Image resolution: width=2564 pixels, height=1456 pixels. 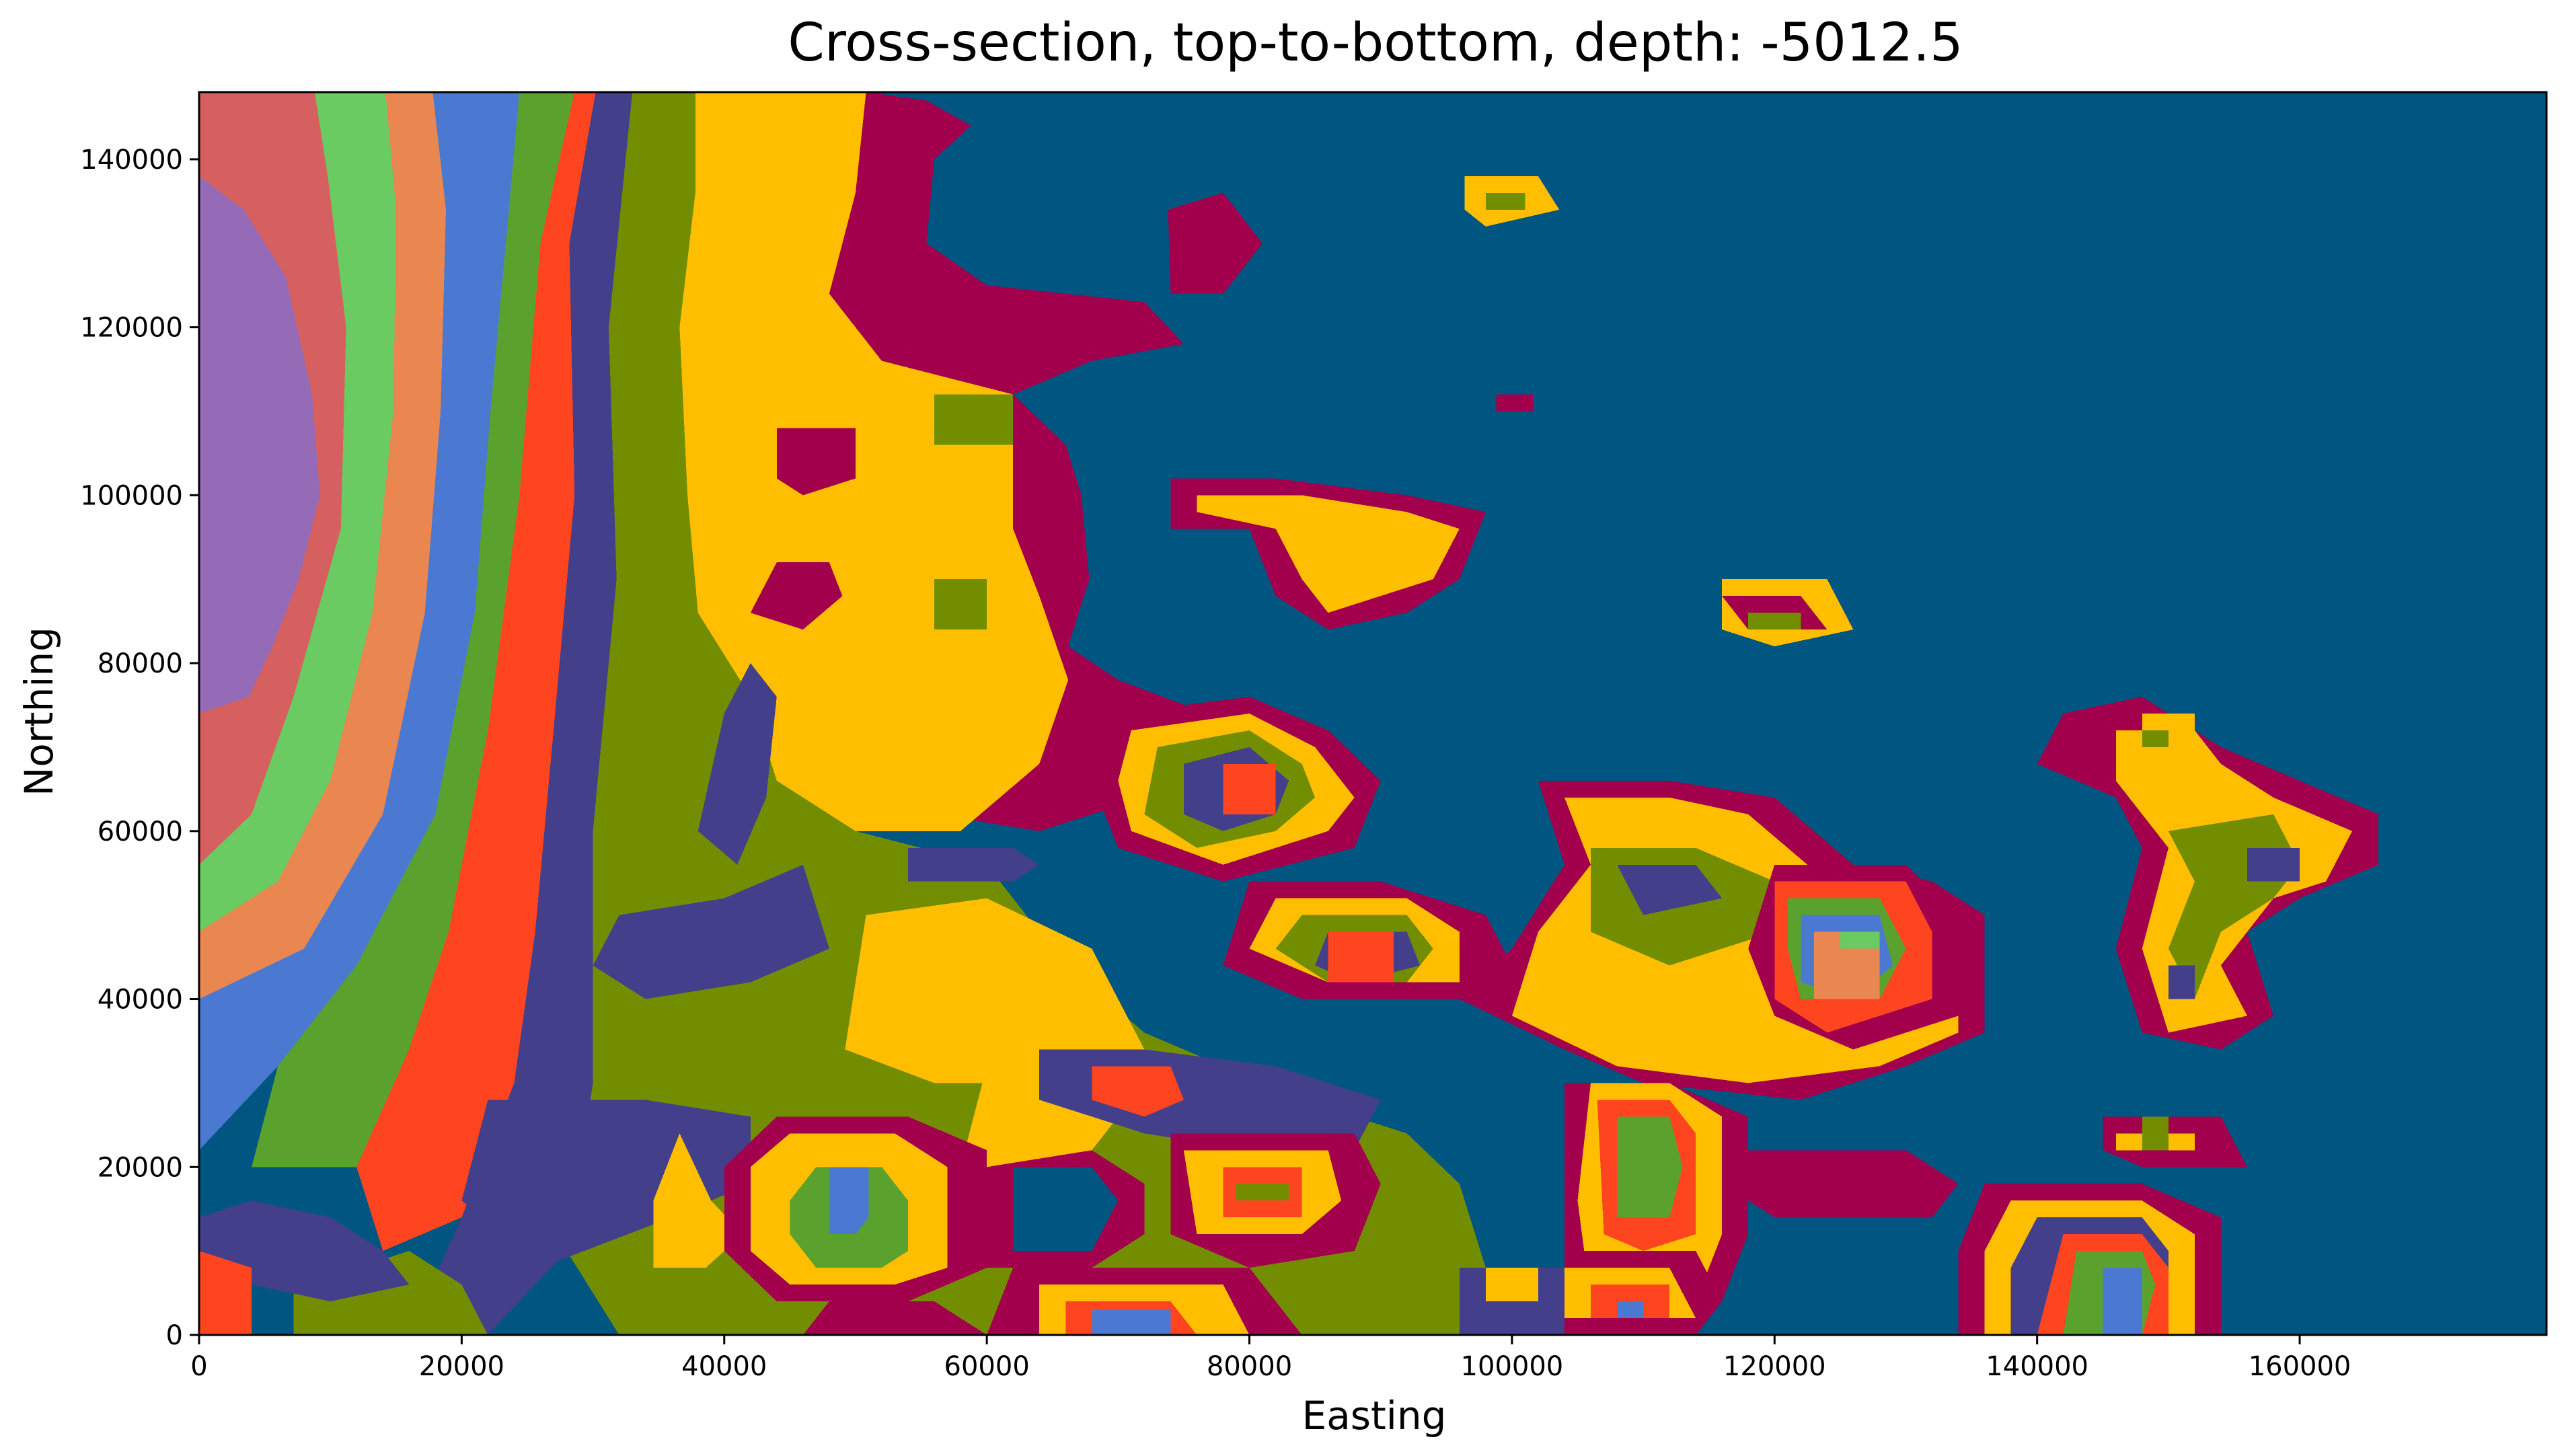 I want to click on y-tick-label: 100000, so click(x=131, y=495).